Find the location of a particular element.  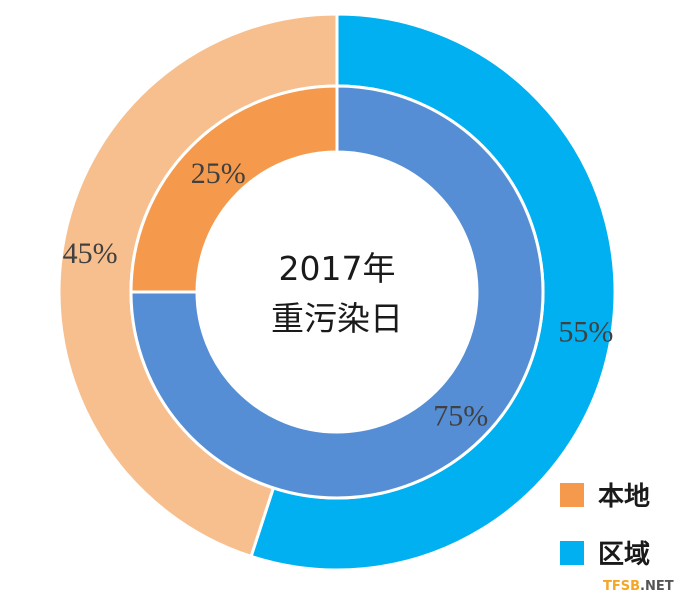

inner-ring-label-0: 75% is located at coordinates (460, 416).